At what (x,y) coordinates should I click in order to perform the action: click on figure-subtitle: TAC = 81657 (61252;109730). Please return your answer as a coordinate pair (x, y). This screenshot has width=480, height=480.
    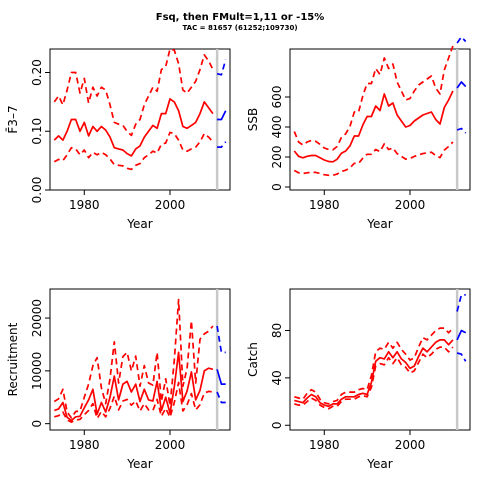
    Looking at the image, I should click on (239, 28).